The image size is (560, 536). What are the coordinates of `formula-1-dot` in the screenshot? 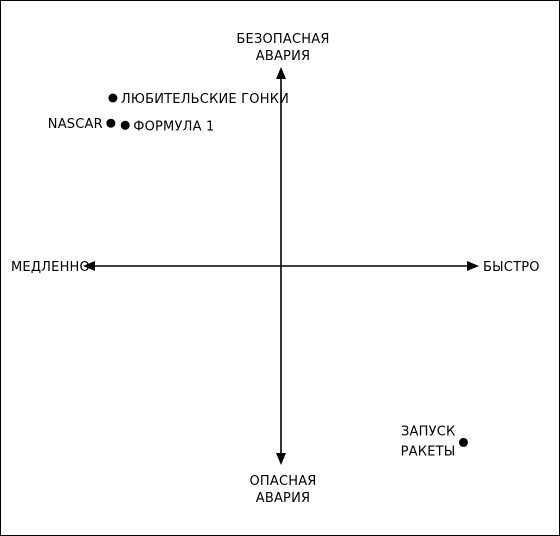 It's located at (125, 125).